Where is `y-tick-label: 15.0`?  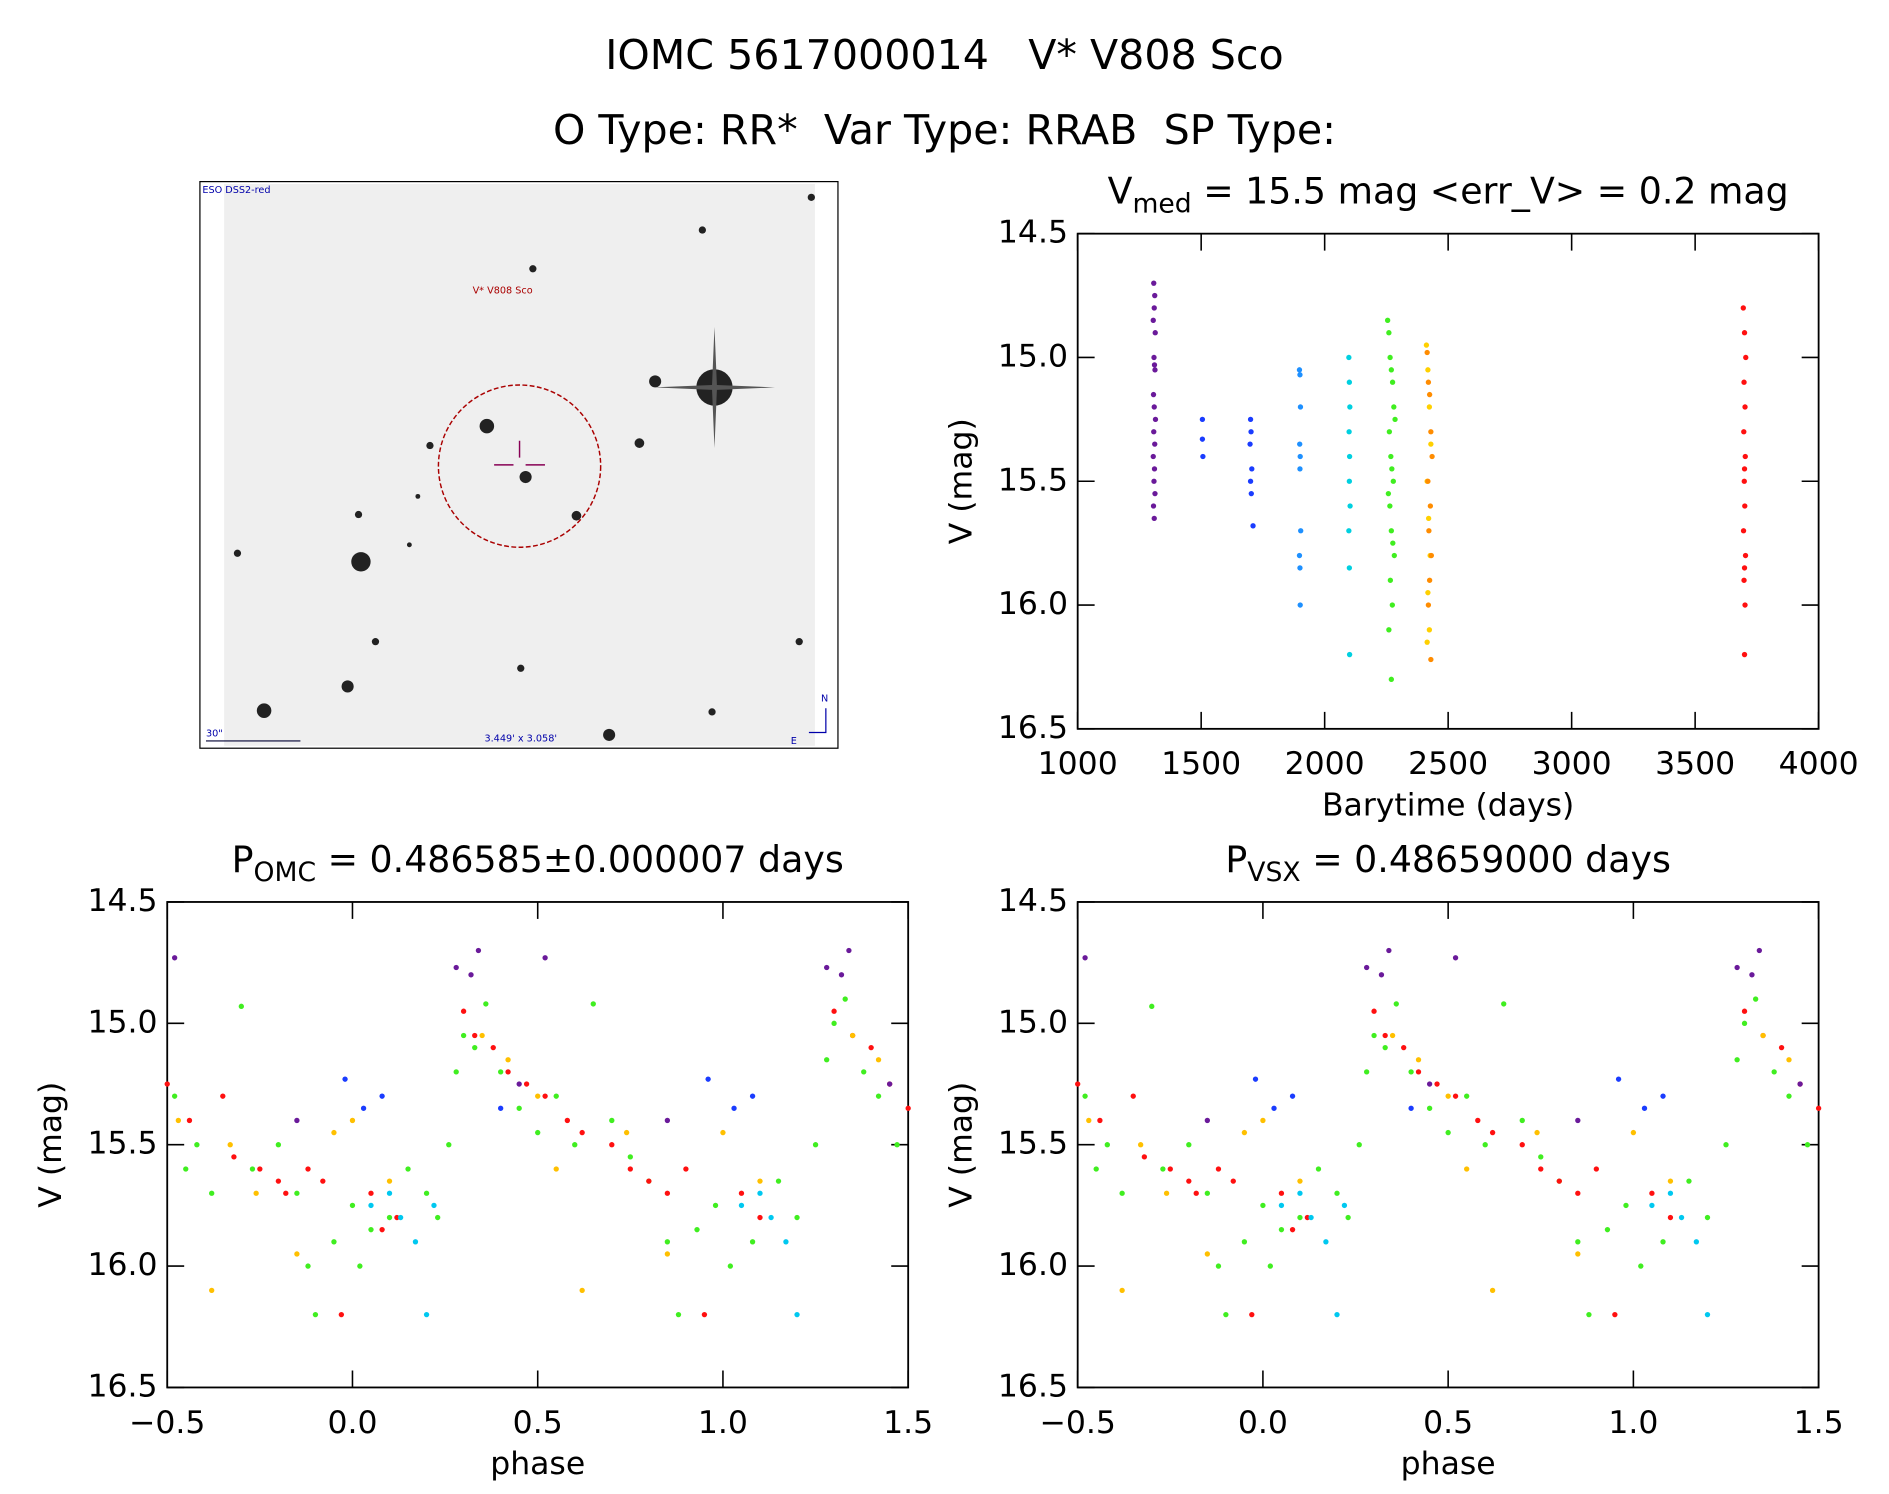
y-tick-label: 15.0 is located at coordinates (1033, 1022).